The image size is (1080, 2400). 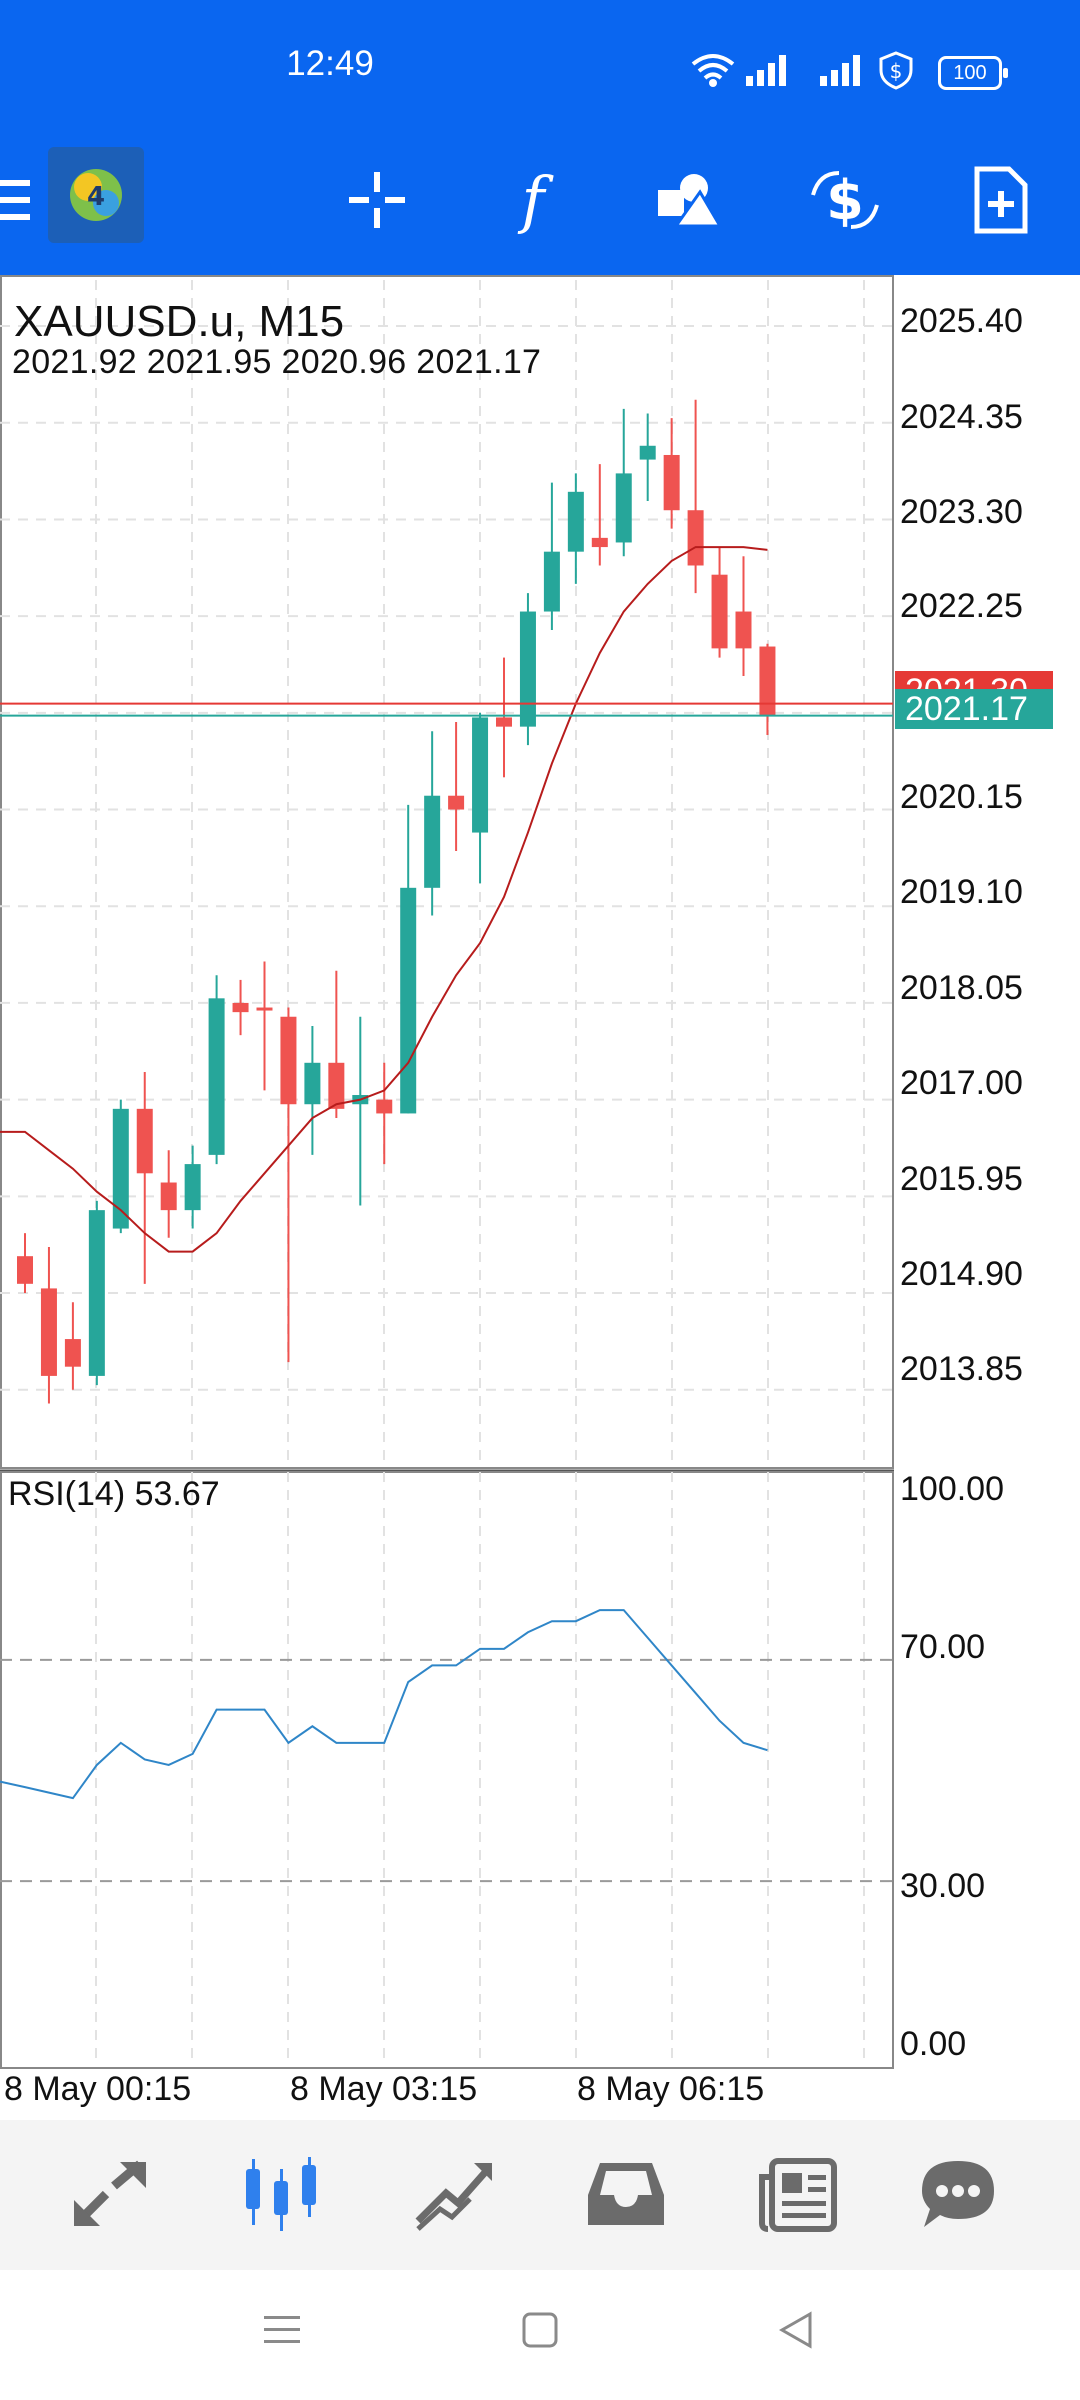 What do you see at coordinates (540, 2195) in the screenshot?
I see `bottom-nav` at bounding box center [540, 2195].